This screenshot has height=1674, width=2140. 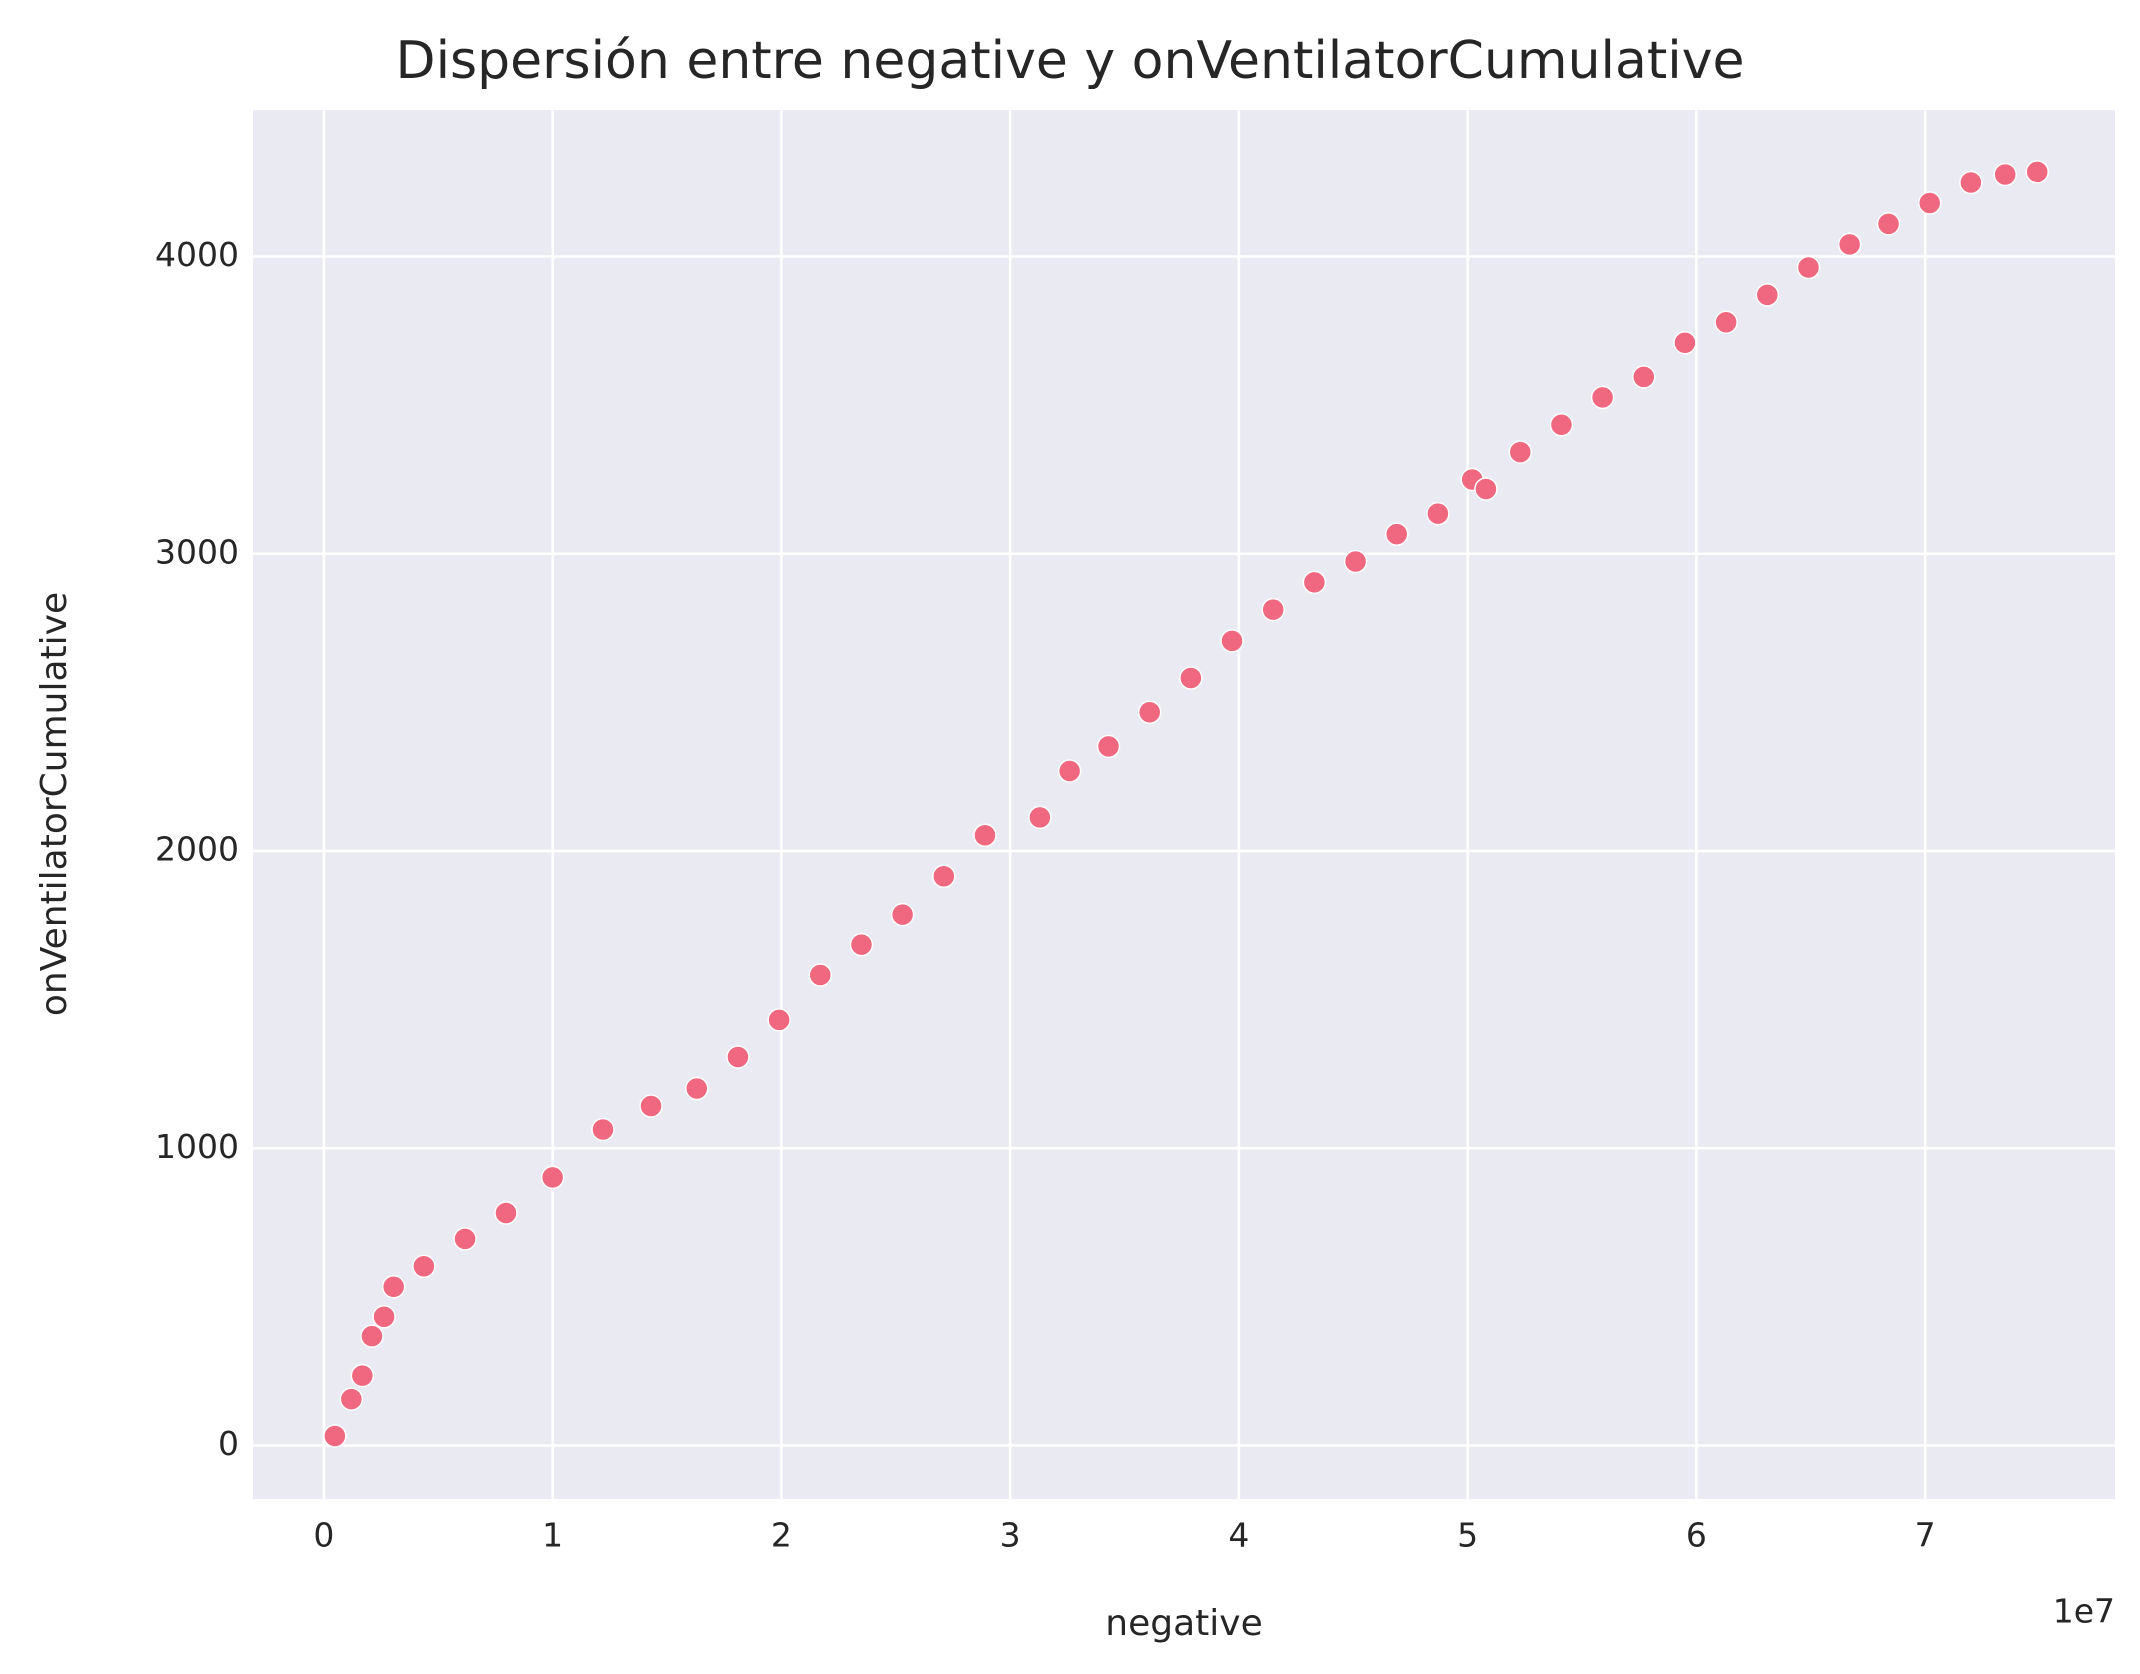 I want to click on x-tick-label: 7, so click(x=1925, y=1535).